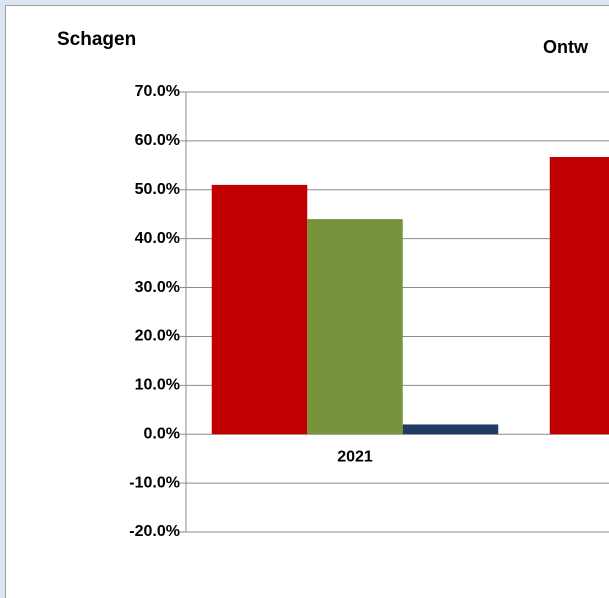 Image resolution: width=609 pixels, height=598 pixels. I want to click on y-tick-label: 70.0%, so click(157, 91).